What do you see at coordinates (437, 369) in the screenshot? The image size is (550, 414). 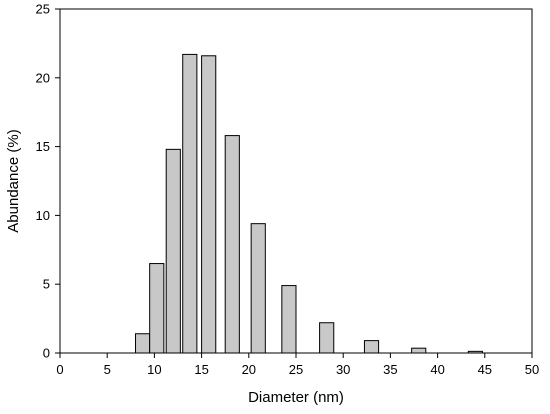 I see `x-tick-label-40: 40` at bounding box center [437, 369].